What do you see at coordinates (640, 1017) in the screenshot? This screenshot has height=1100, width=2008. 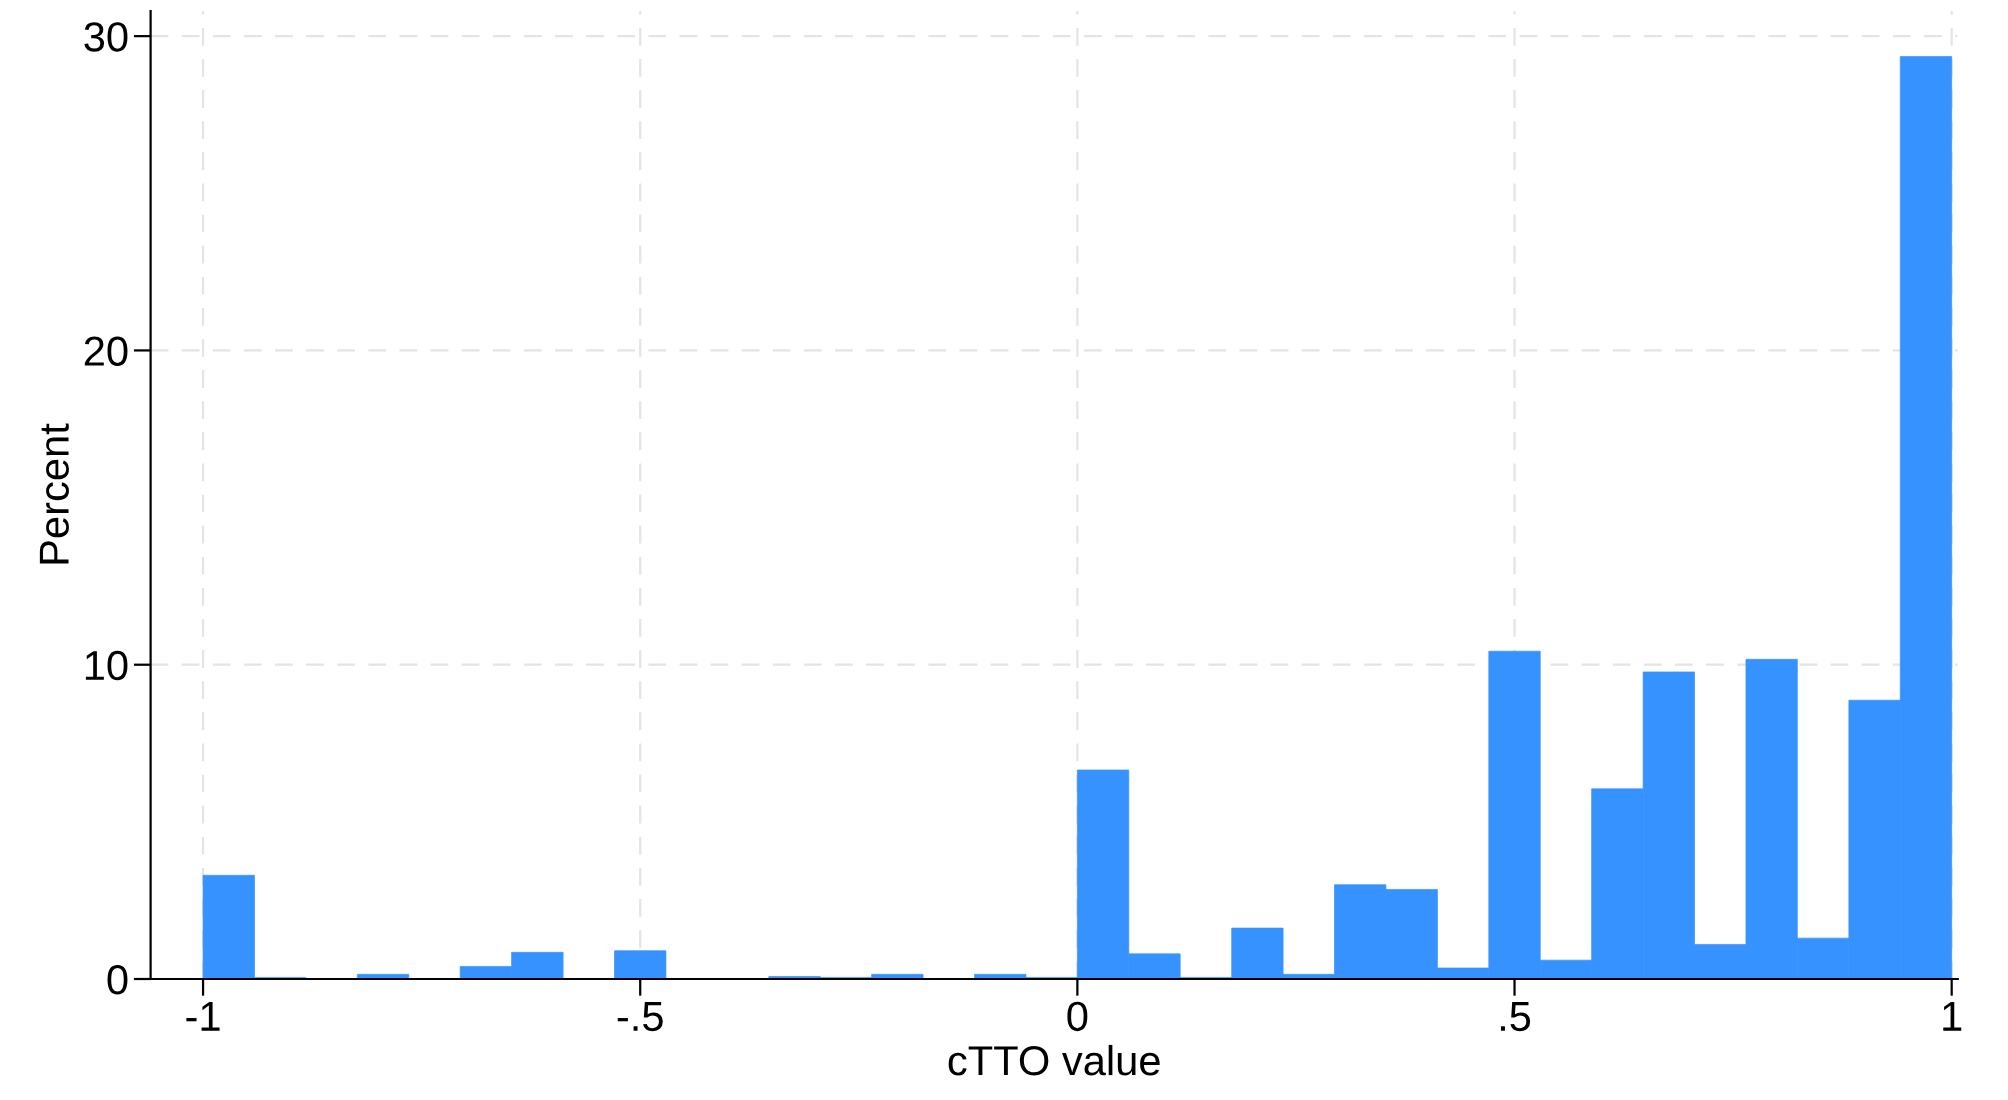 I see `x-tick-label: -.5` at bounding box center [640, 1017].